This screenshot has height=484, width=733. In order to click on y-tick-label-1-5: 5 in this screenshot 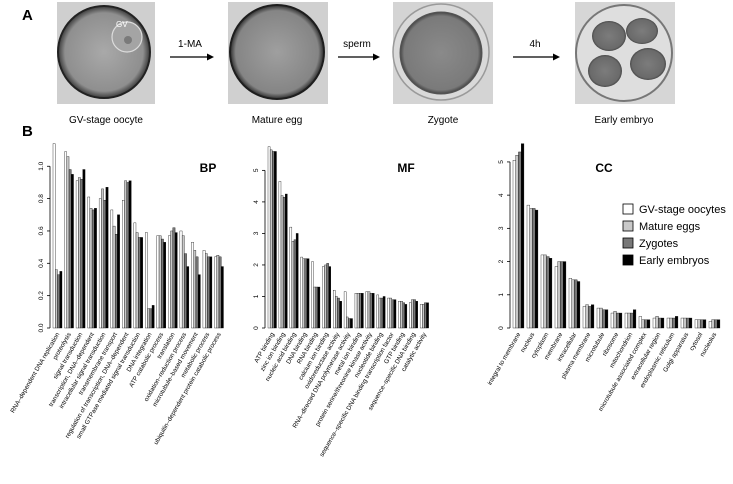, I will do `click(256, 170)`.